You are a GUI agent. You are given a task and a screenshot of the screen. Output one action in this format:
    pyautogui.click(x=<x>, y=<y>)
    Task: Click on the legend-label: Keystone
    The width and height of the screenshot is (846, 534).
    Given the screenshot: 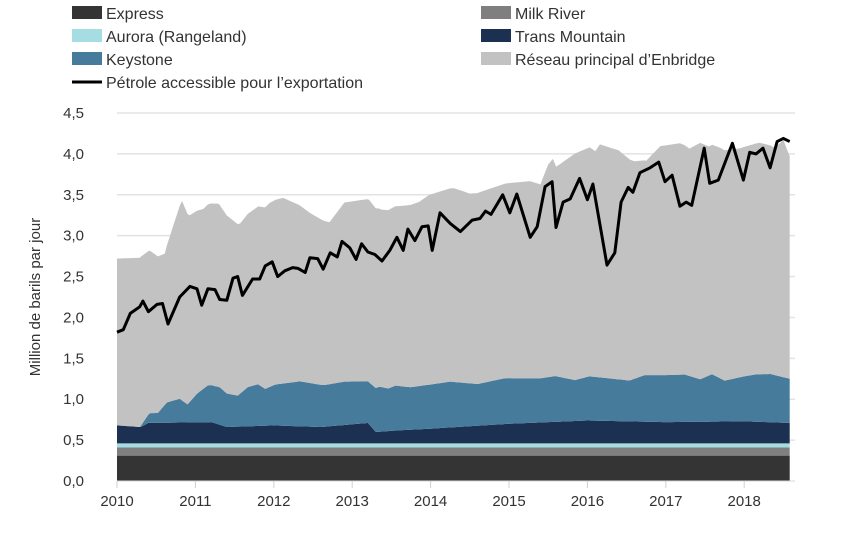 What is the action you would take?
    pyautogui.click(x=139, y=60)
    